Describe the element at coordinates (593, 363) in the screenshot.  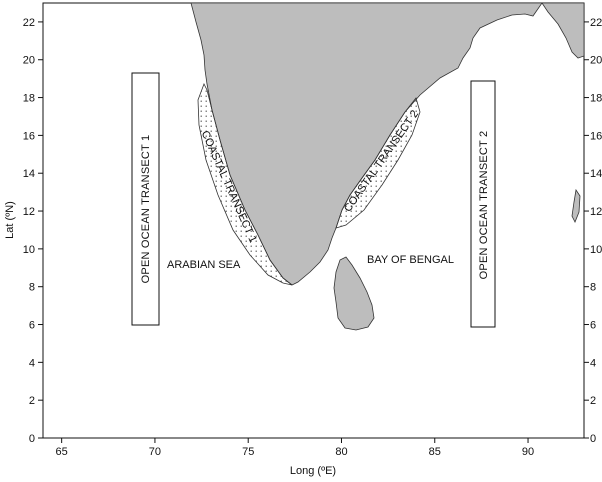
I see `y-tick-label-right: 4` at that location.